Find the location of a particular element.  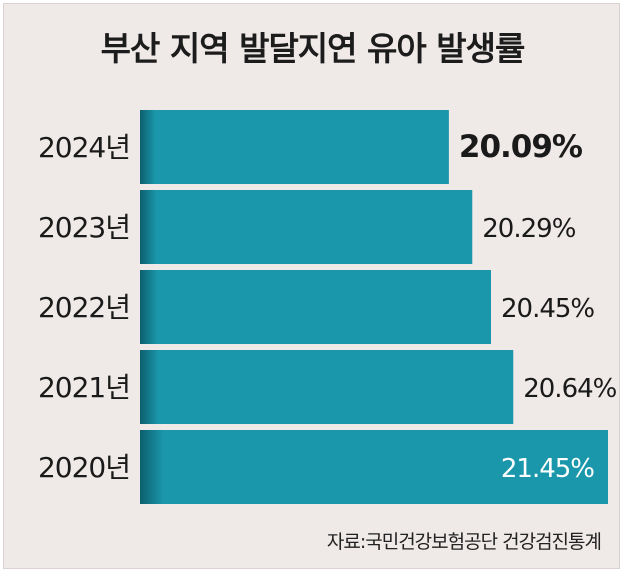

value-label: 20.45% is located at coordinates (547, 309).